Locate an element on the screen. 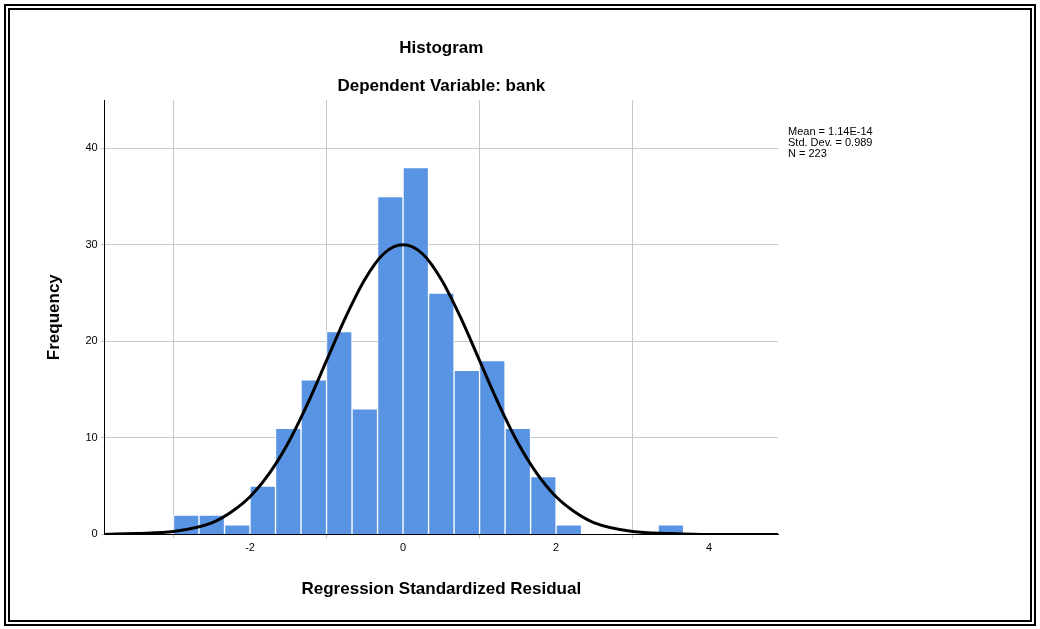 This screenshot has width=1040, height=629. x-tick-label: 2 is located at coordinates (556, 547).